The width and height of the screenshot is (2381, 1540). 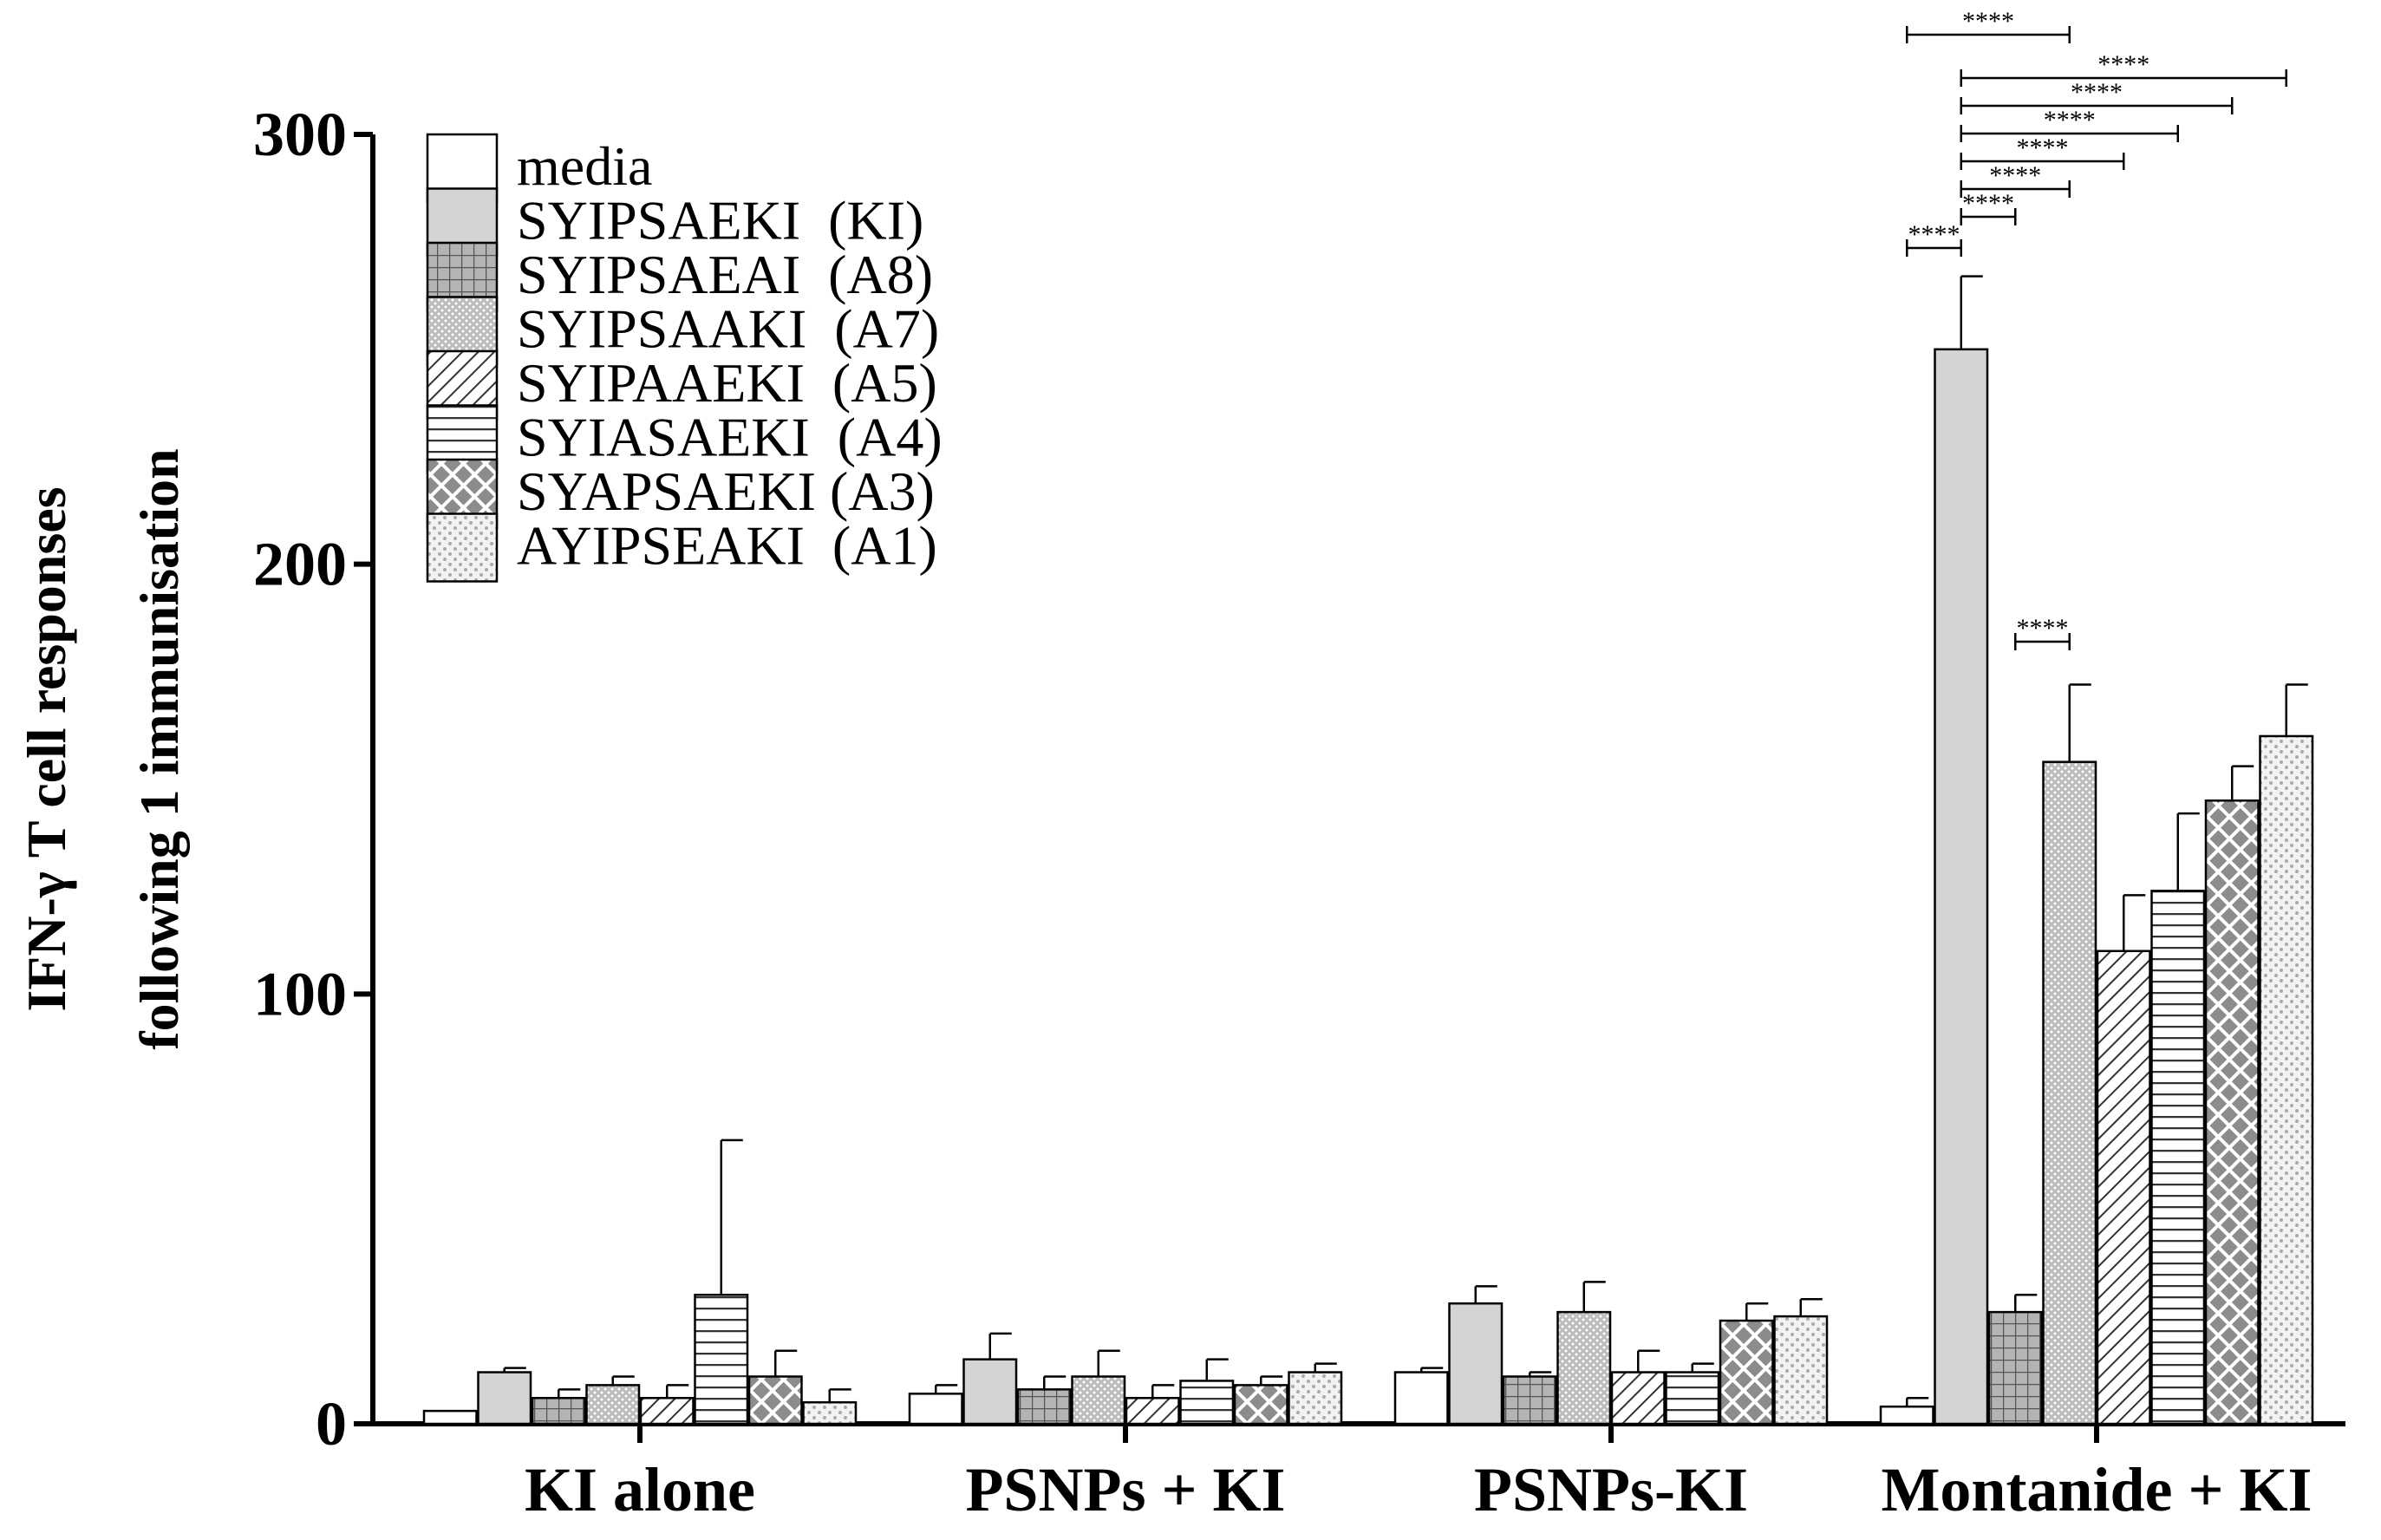 I want to click on x-category-label: KI alone, so click(x=640, y=1489).